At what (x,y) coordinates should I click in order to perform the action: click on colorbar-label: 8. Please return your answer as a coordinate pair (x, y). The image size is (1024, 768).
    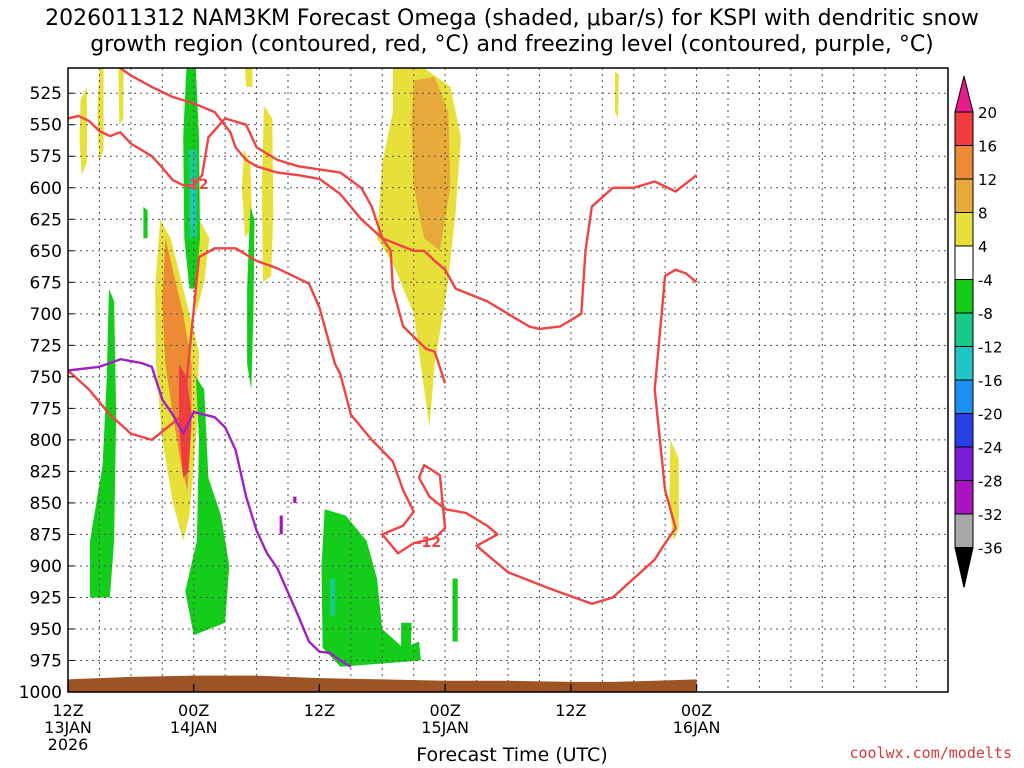
    Looking at the image, I should click on (983, 214).